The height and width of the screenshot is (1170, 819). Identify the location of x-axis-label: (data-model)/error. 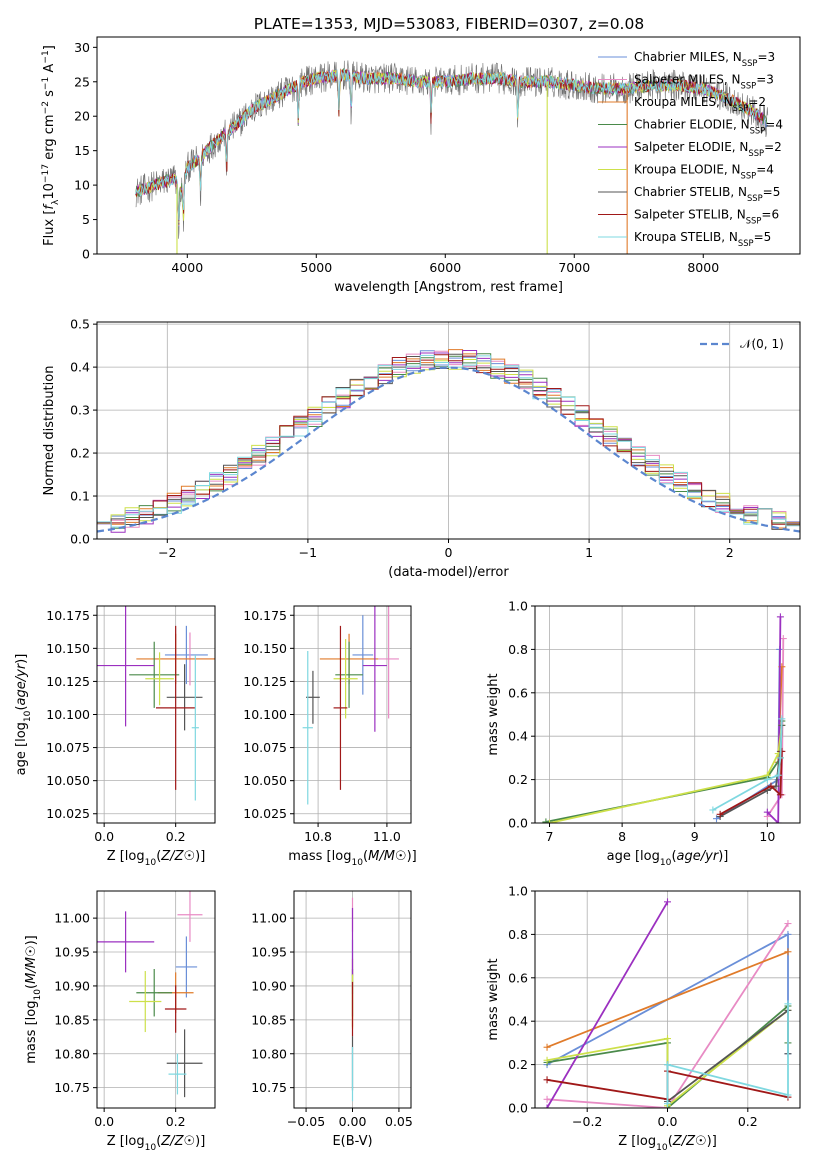
(448, 572).